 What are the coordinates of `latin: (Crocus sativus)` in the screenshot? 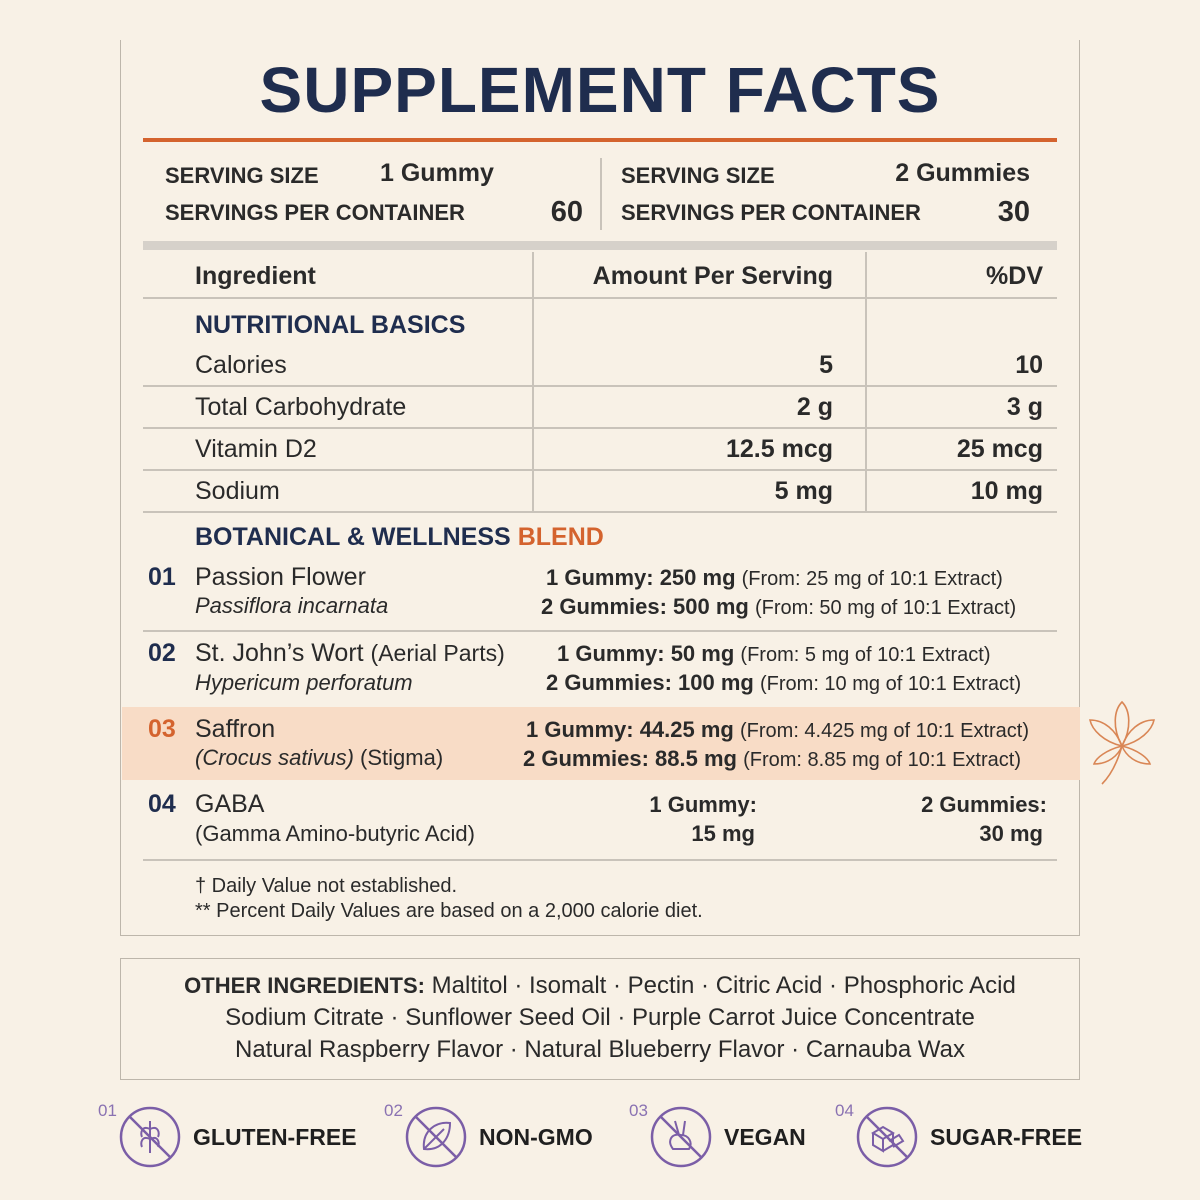 It's located at (274, 757).